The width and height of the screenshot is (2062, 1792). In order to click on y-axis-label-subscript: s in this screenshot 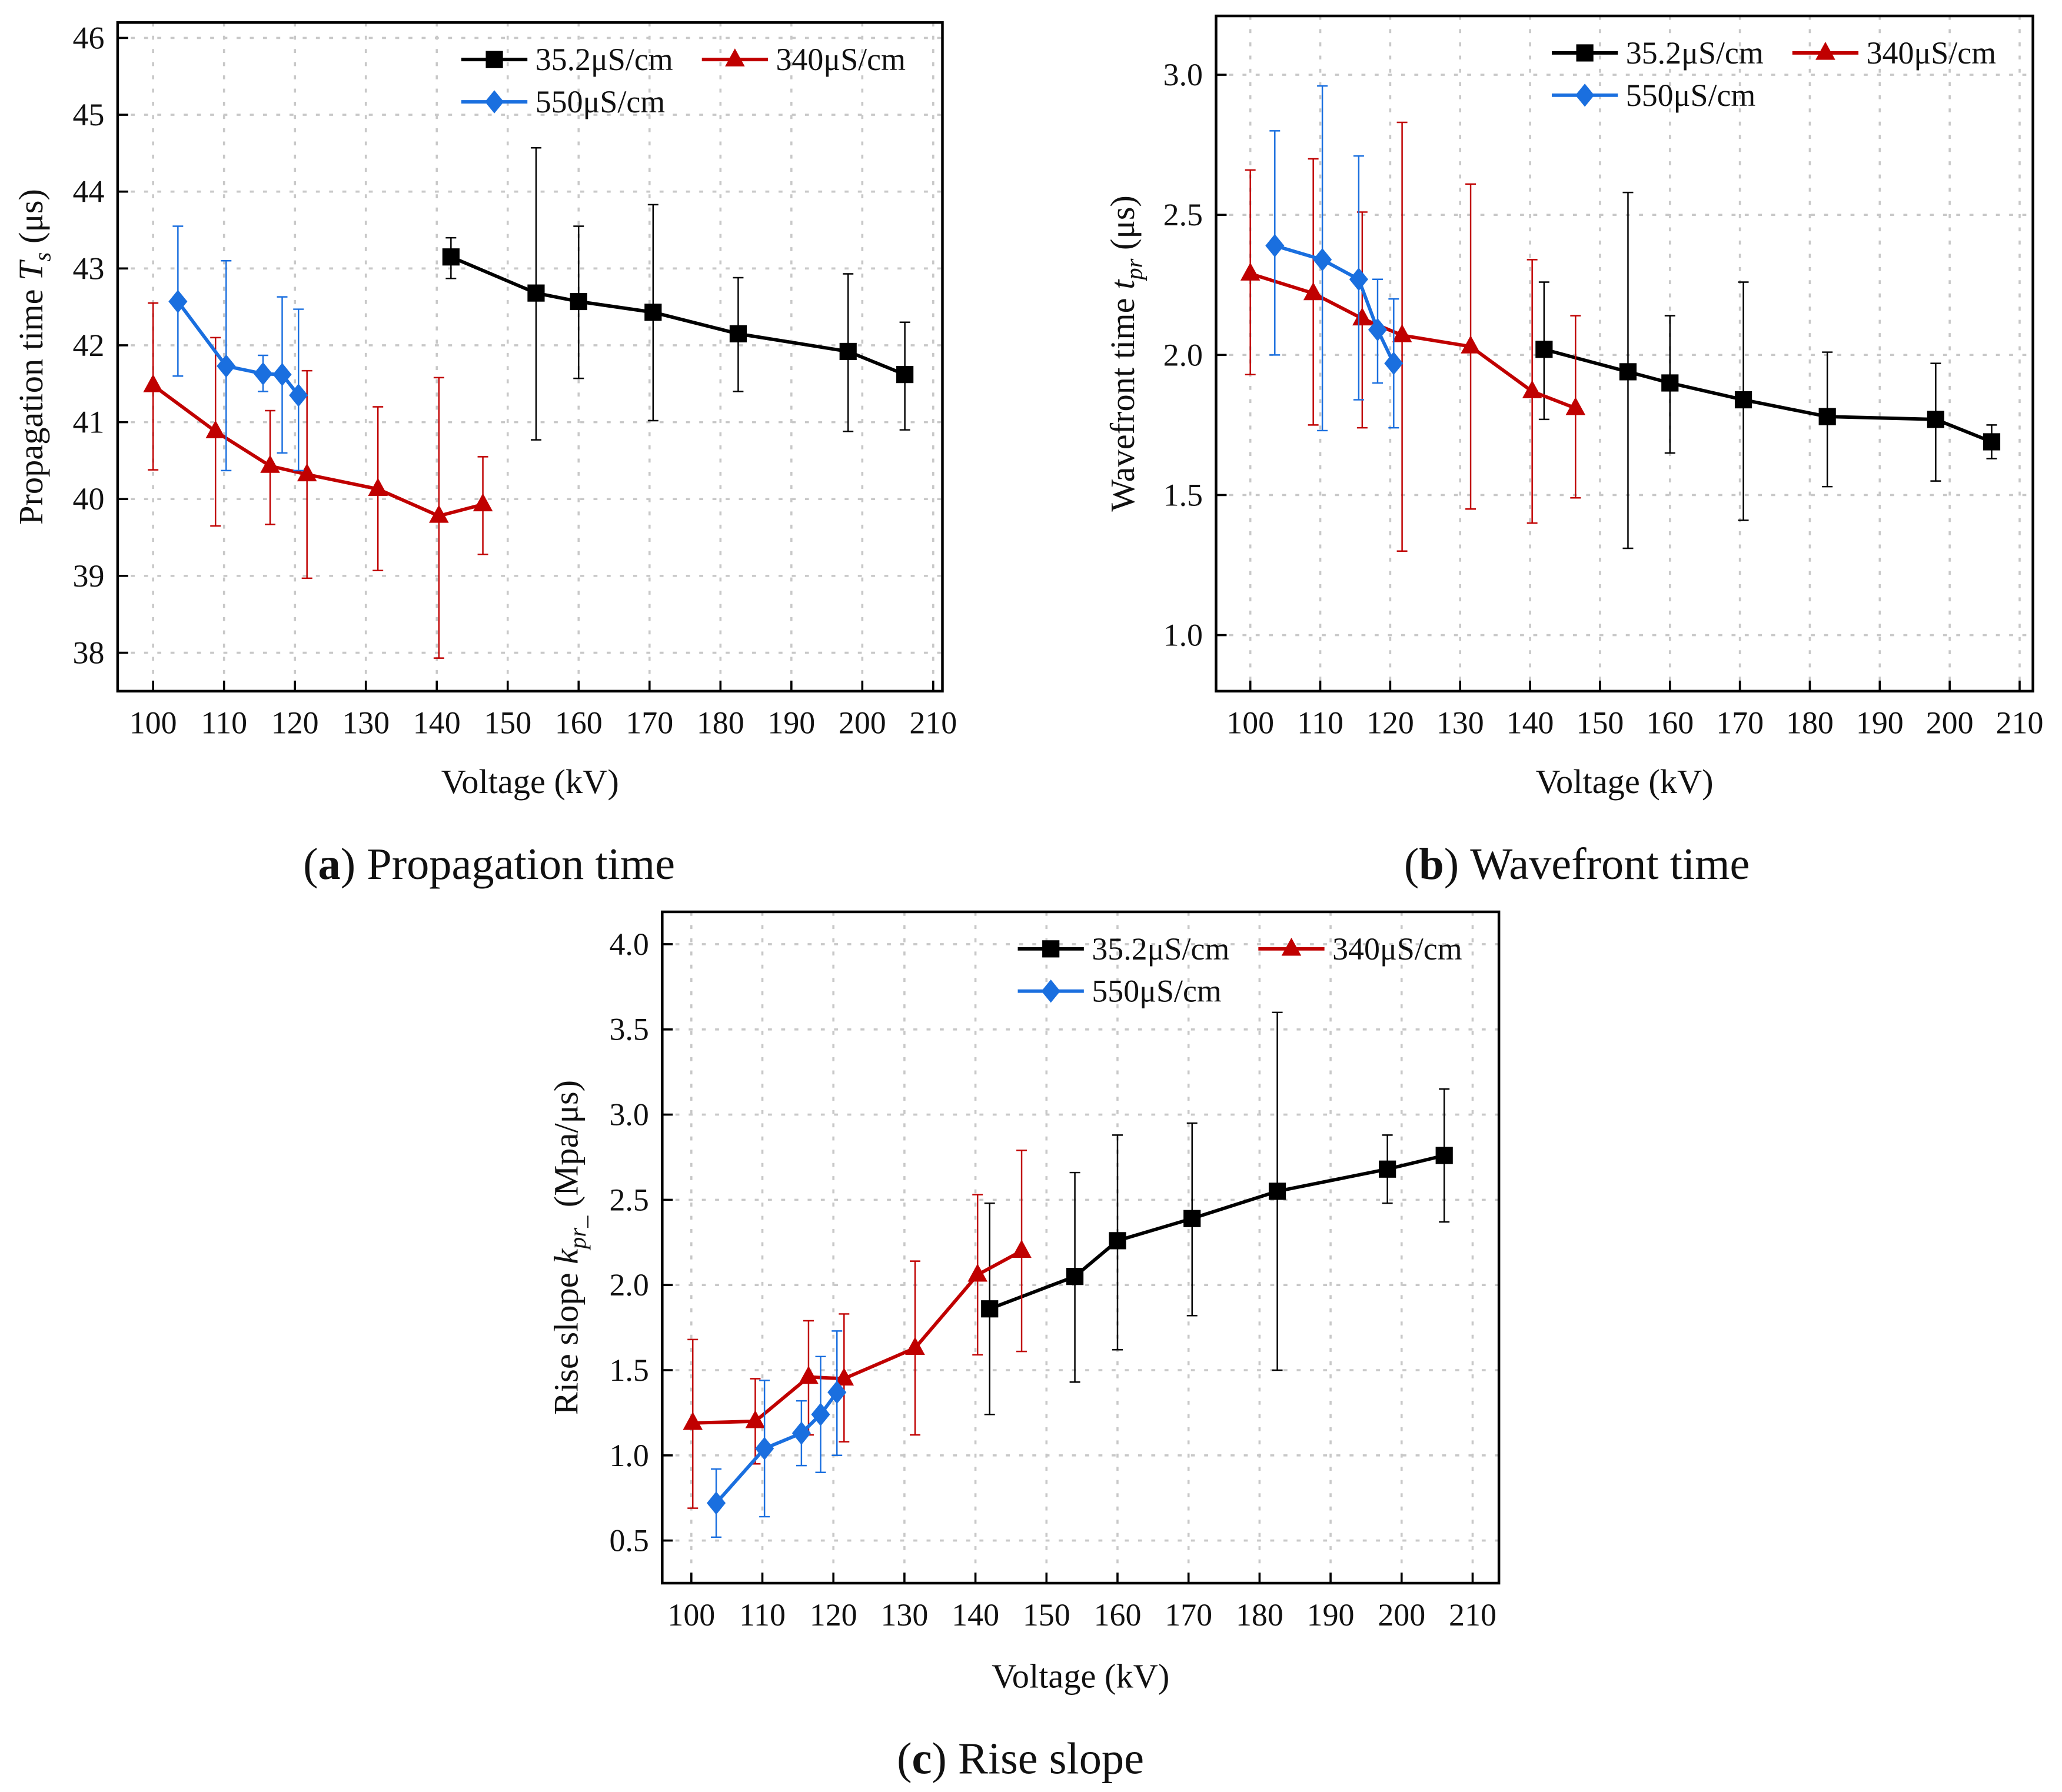, I will do `click(42, 257)`.